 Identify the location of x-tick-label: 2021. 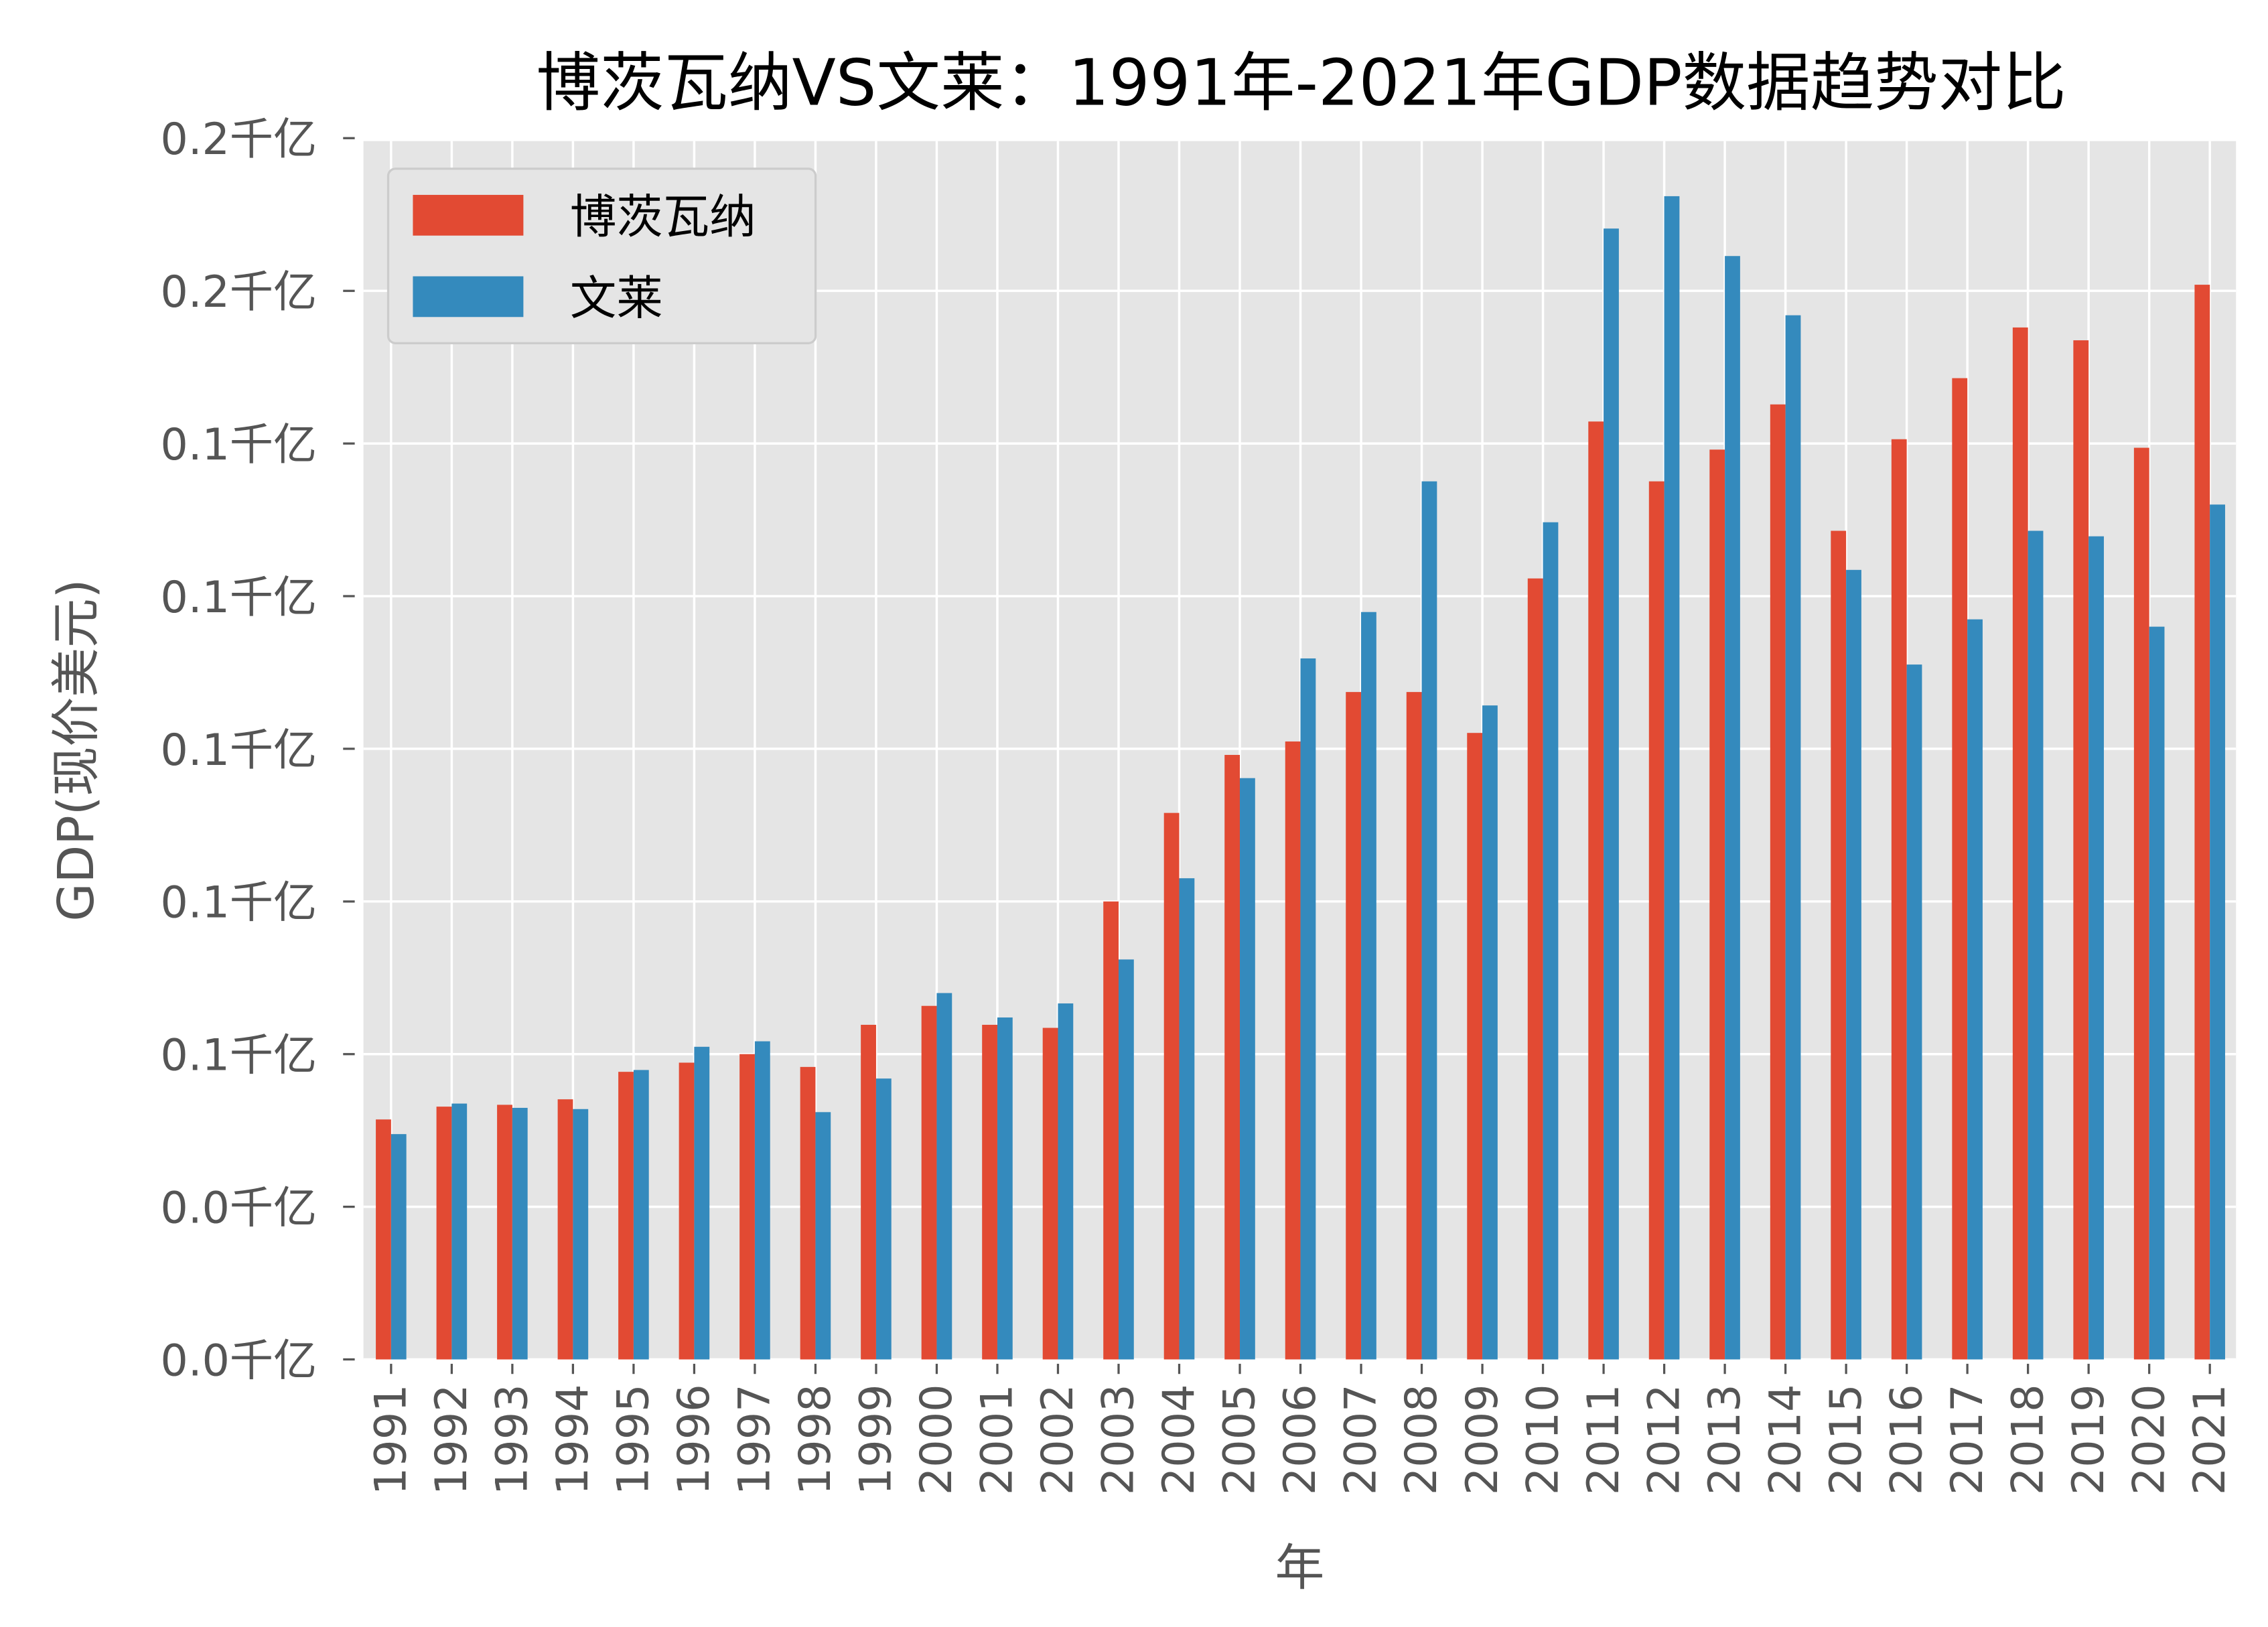
(2210, 1439).